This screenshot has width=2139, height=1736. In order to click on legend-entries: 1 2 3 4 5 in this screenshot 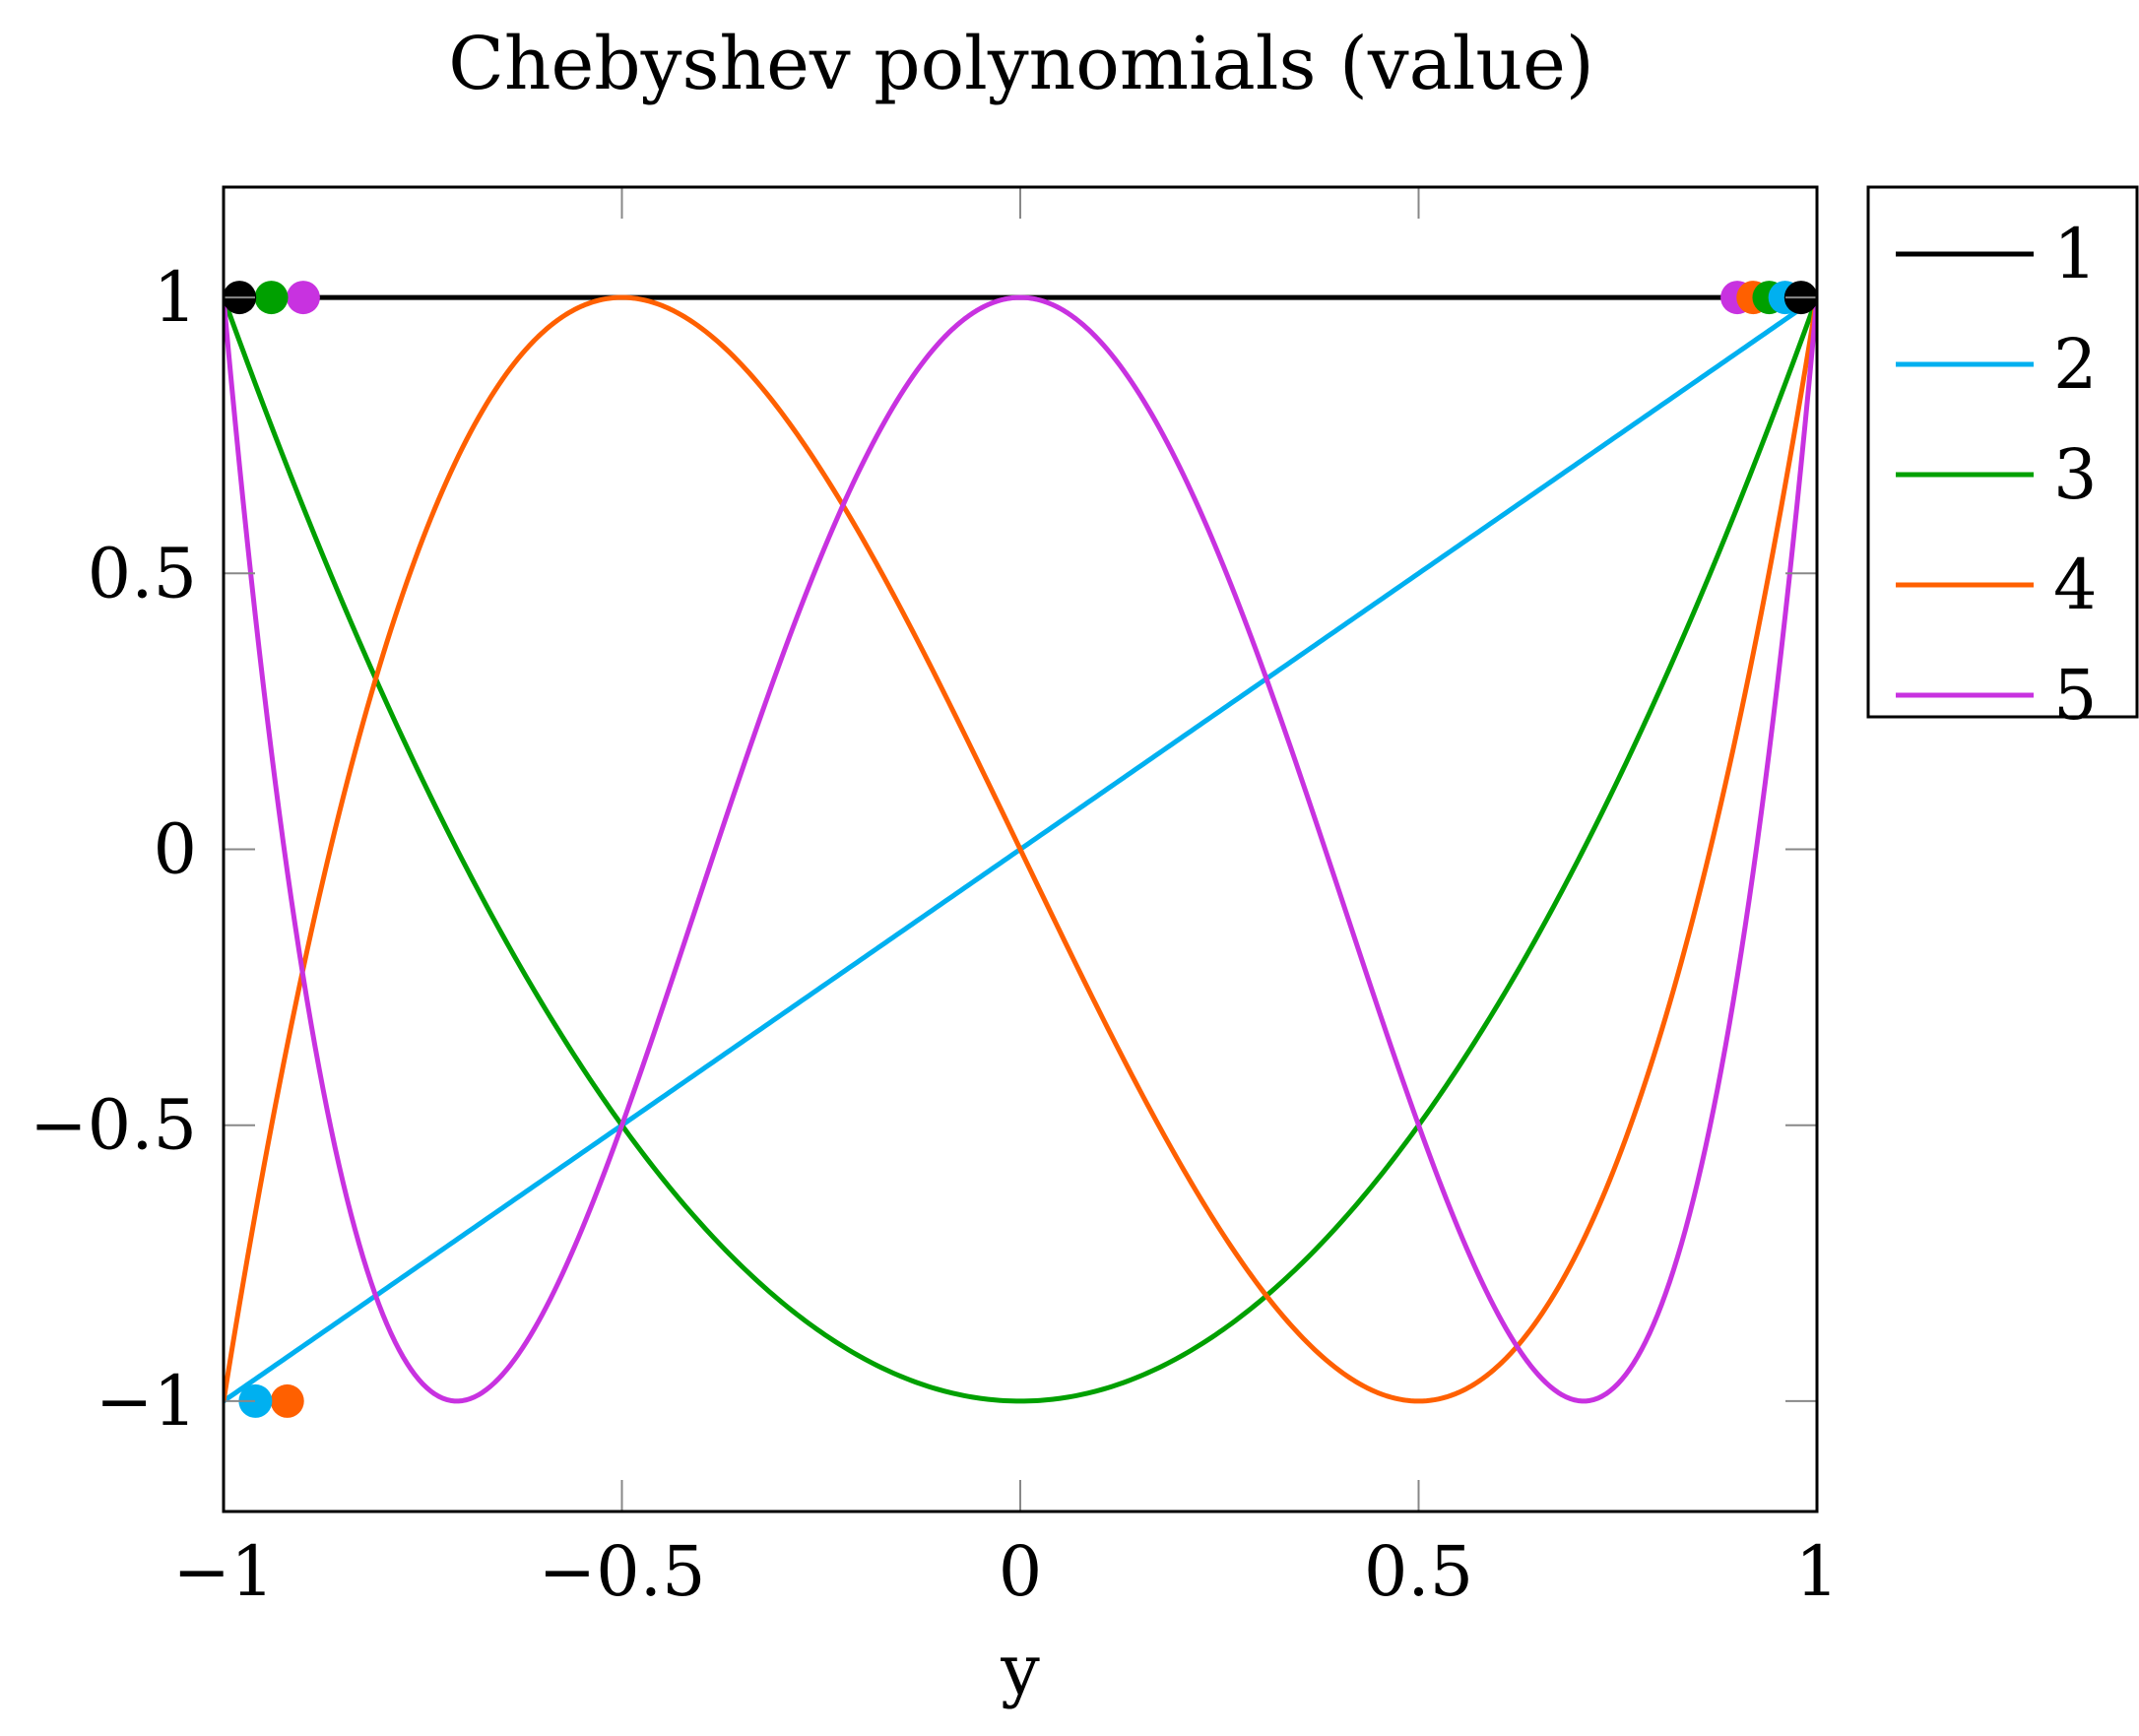, I will do `click(1997, 475)`.